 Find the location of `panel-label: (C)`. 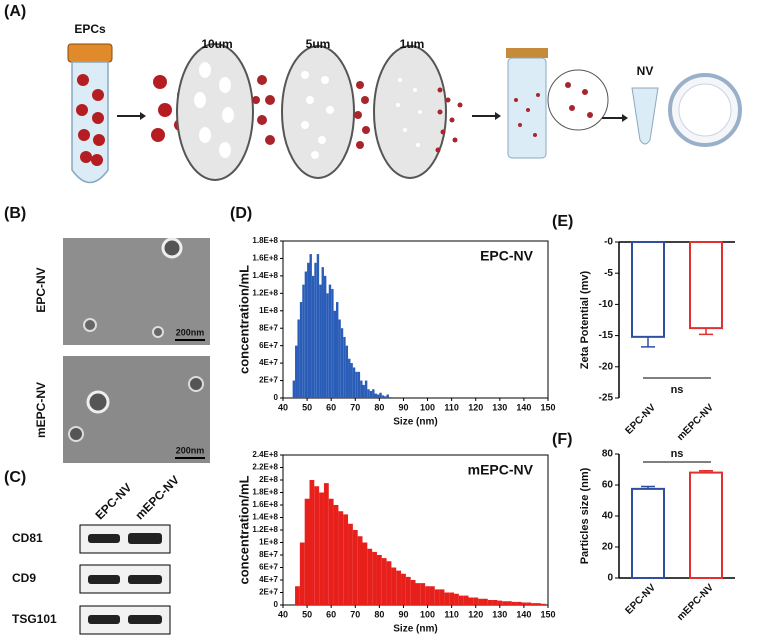

panel-label: (C) is located at coordinates (15, 477).